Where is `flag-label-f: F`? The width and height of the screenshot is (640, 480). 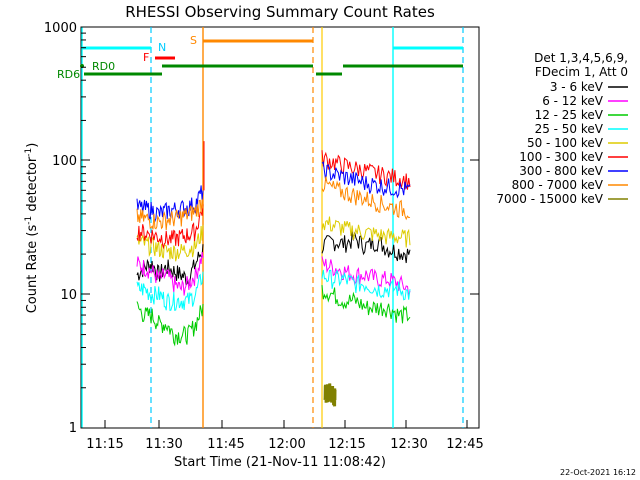
flag-label-f: F is located at coordinates (146, 57).